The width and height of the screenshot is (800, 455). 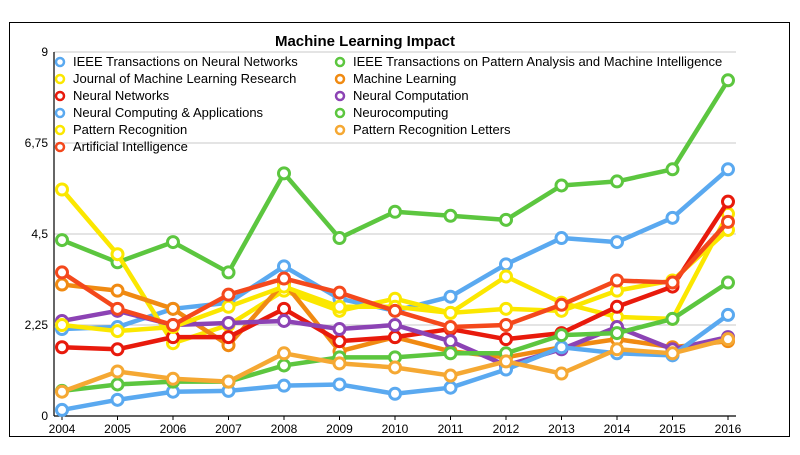 I want to click on x-tick-label: 2004, so click(x=62, y=429).